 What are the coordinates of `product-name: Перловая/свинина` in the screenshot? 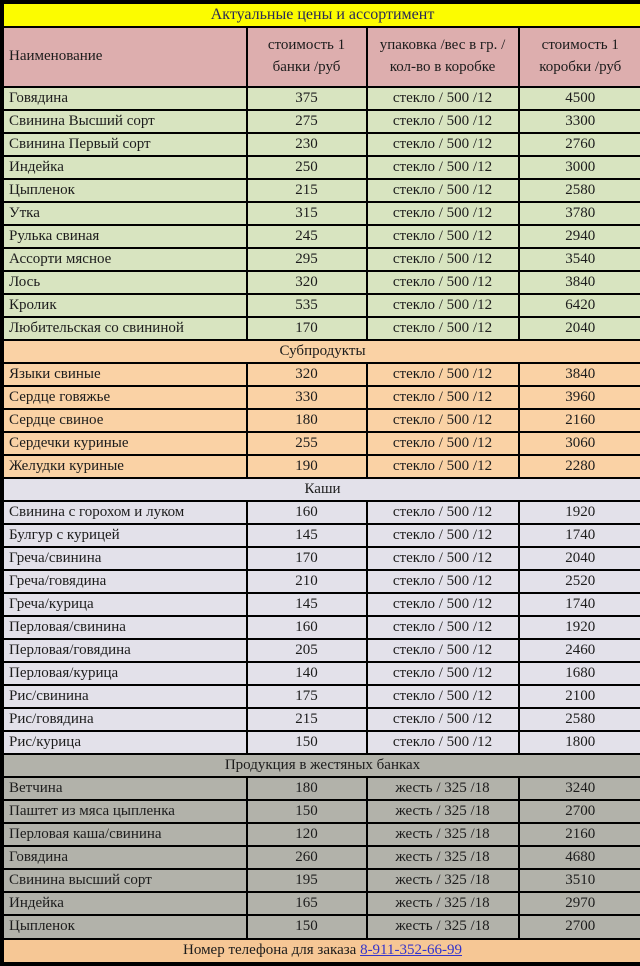 It's located at (124, 627).